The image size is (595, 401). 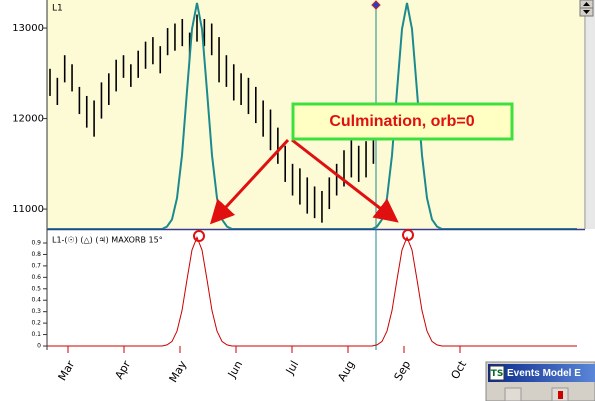 What do you see at coordinates (590, 114) in the screenshot?
I see `scroll-area` at bounding box center [590, 114].